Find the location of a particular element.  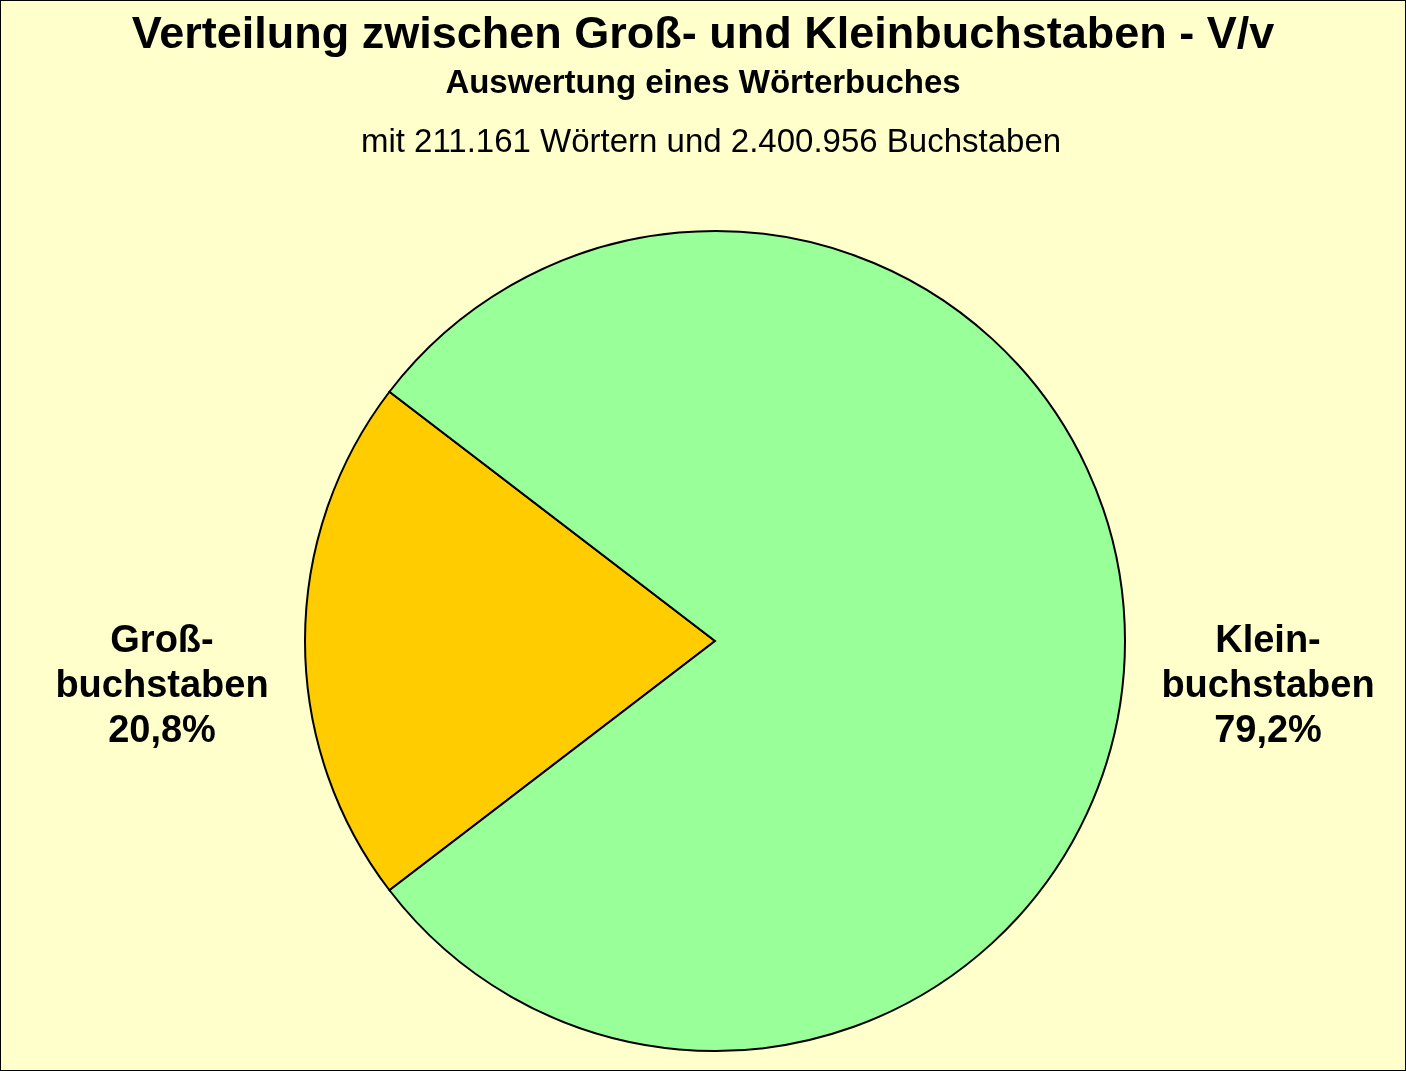

slice-label: Groß- buchstaben is located at coordinates (162, 661).